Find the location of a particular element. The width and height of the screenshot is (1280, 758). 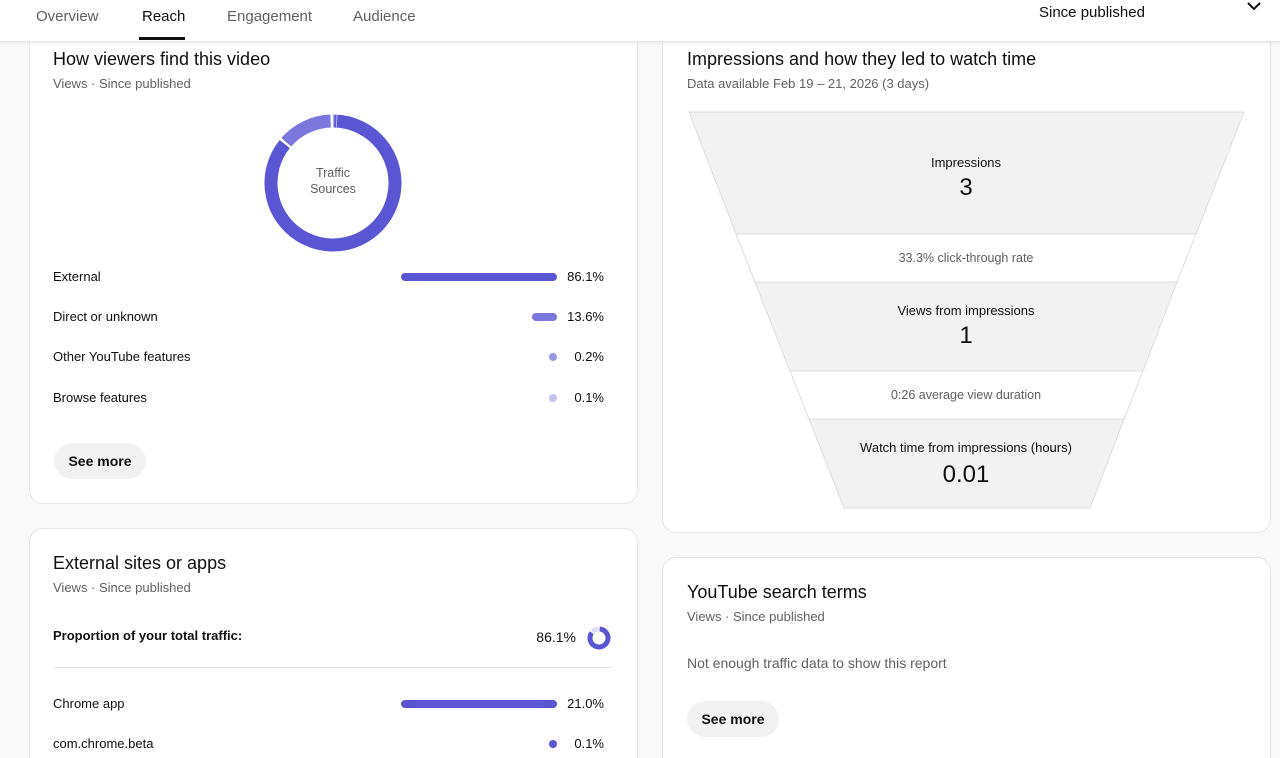

donut-center-line-2: Sources is located at coordinates (333, 189).